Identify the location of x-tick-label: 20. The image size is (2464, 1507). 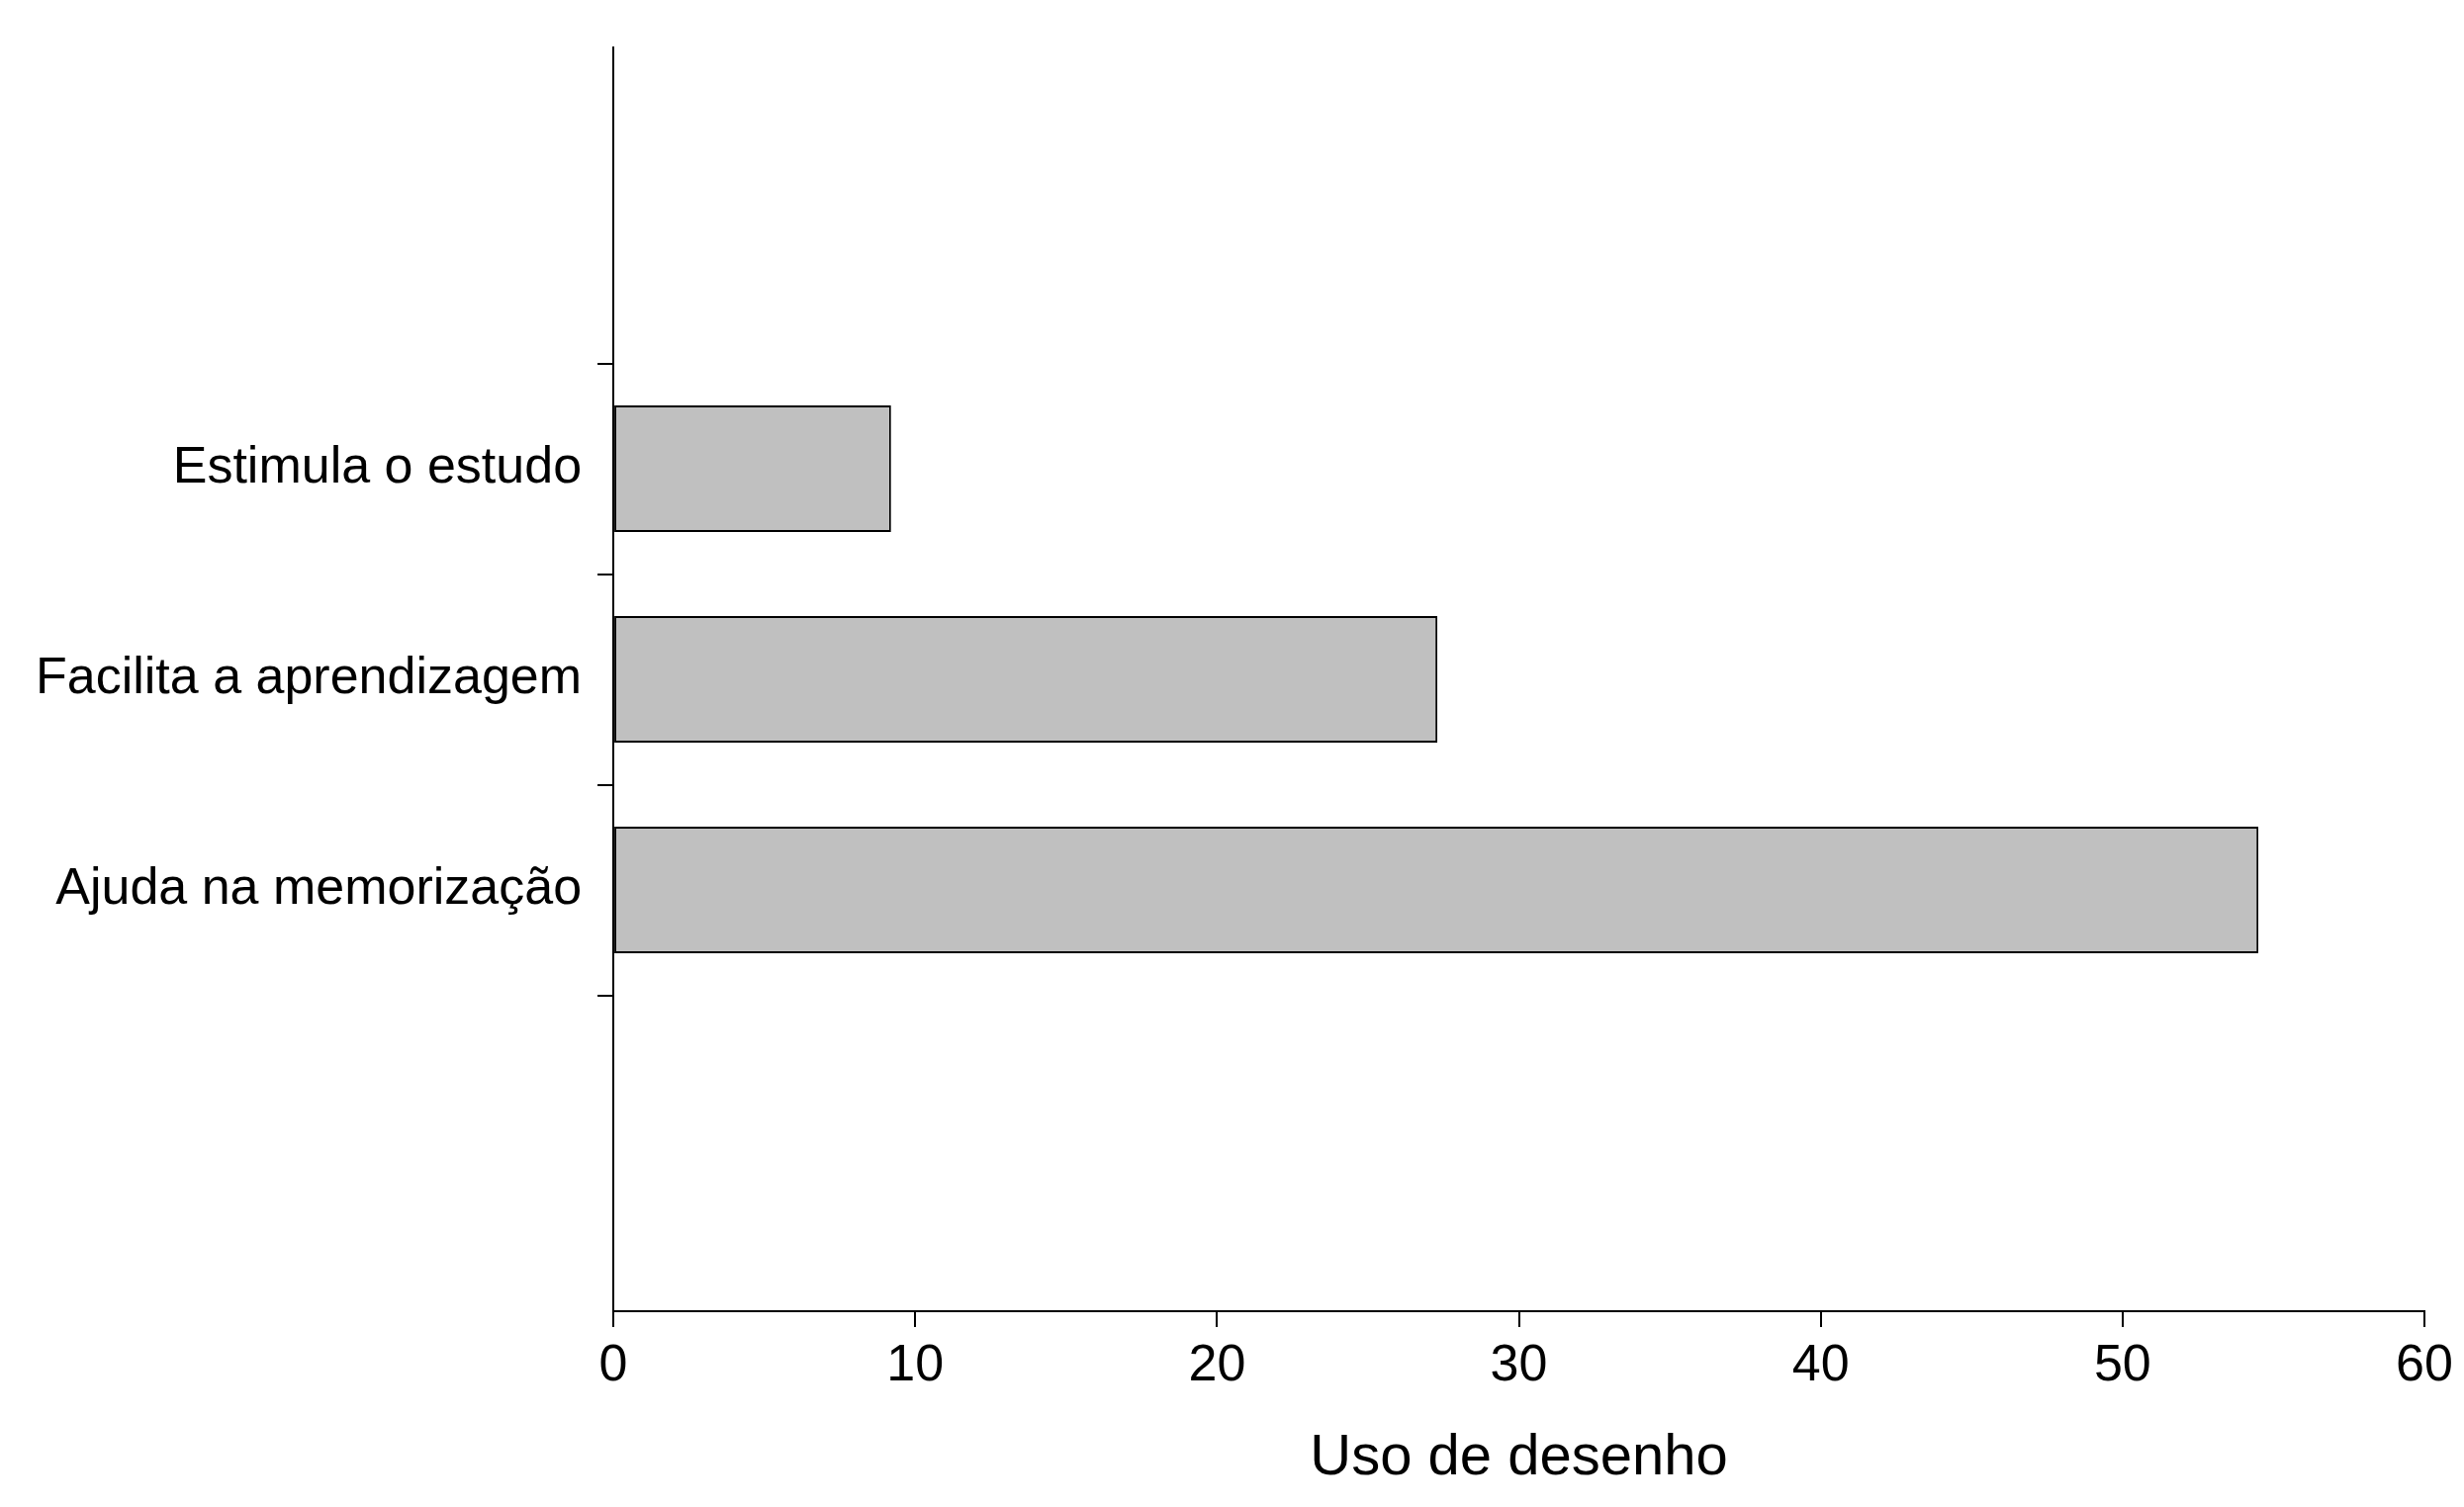
(1217, 1362).